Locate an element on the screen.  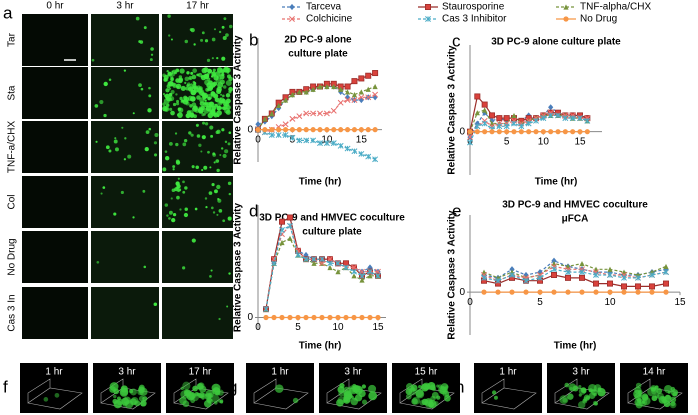
render-time: 15 hr is located at coordinates (426, 372).